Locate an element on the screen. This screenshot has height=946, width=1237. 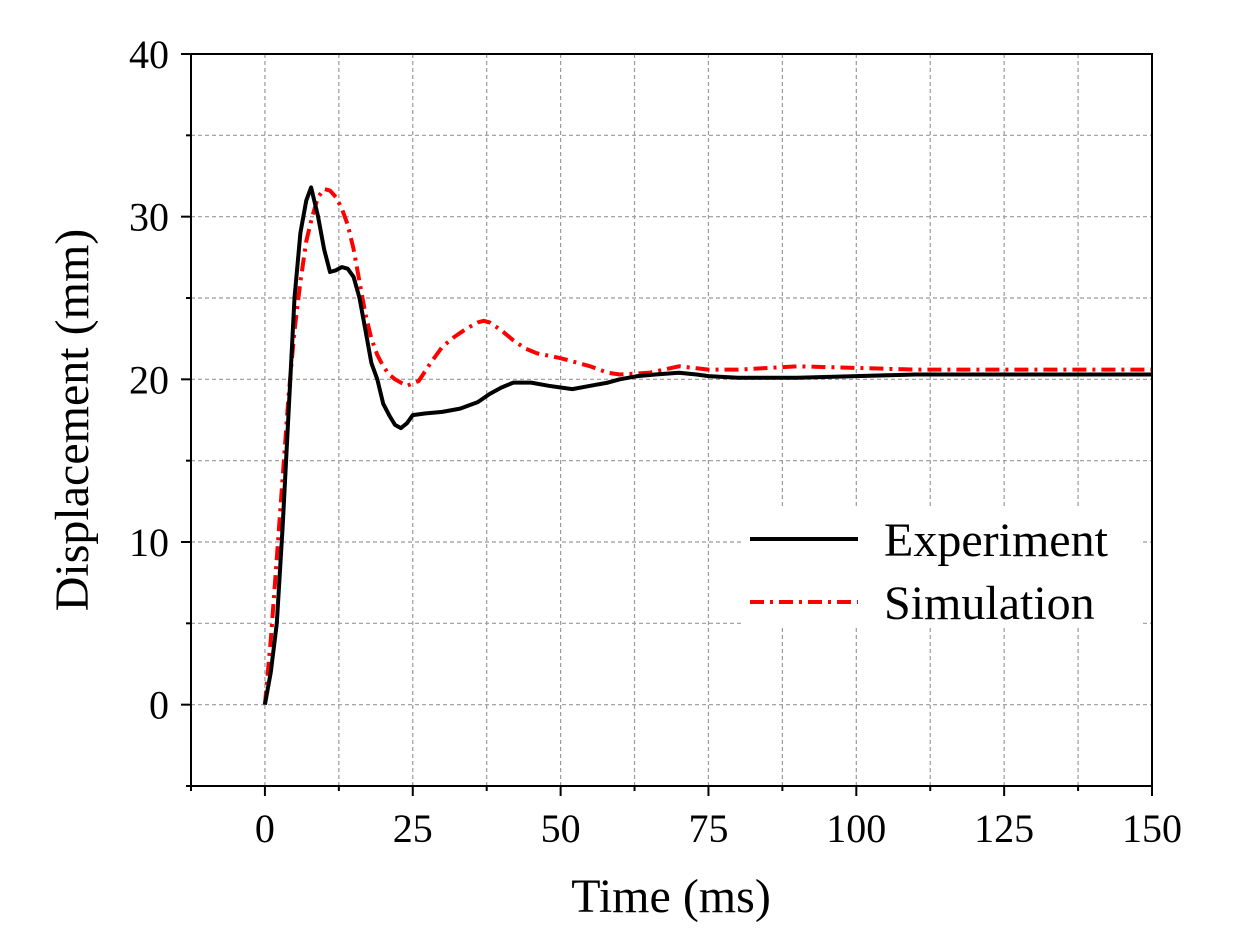
x-tick-label: 150 is located at coordinates (1152, 828).